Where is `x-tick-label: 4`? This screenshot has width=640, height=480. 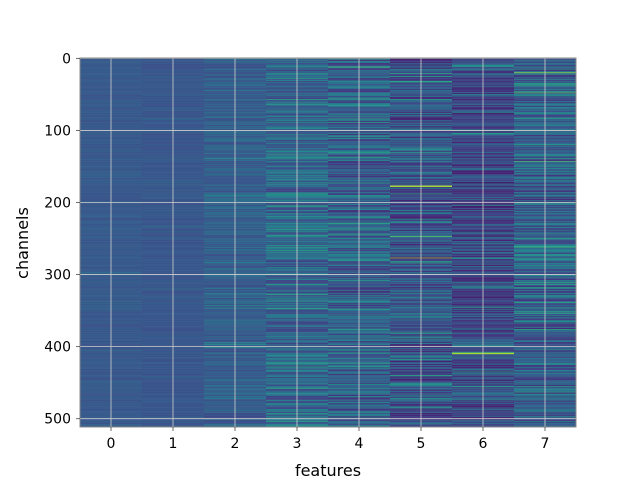 x-tick-label: 4 is located at coordinates (359, 444).